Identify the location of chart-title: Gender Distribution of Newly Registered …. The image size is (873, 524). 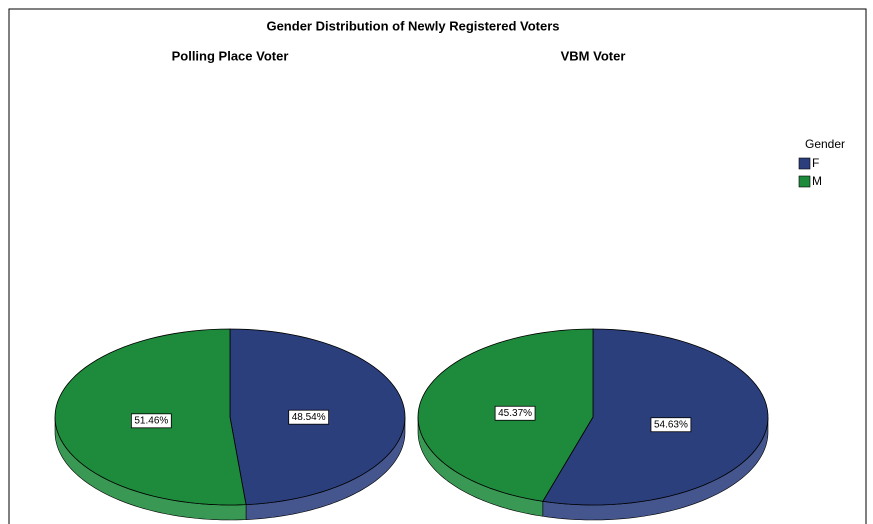
(412, 25).